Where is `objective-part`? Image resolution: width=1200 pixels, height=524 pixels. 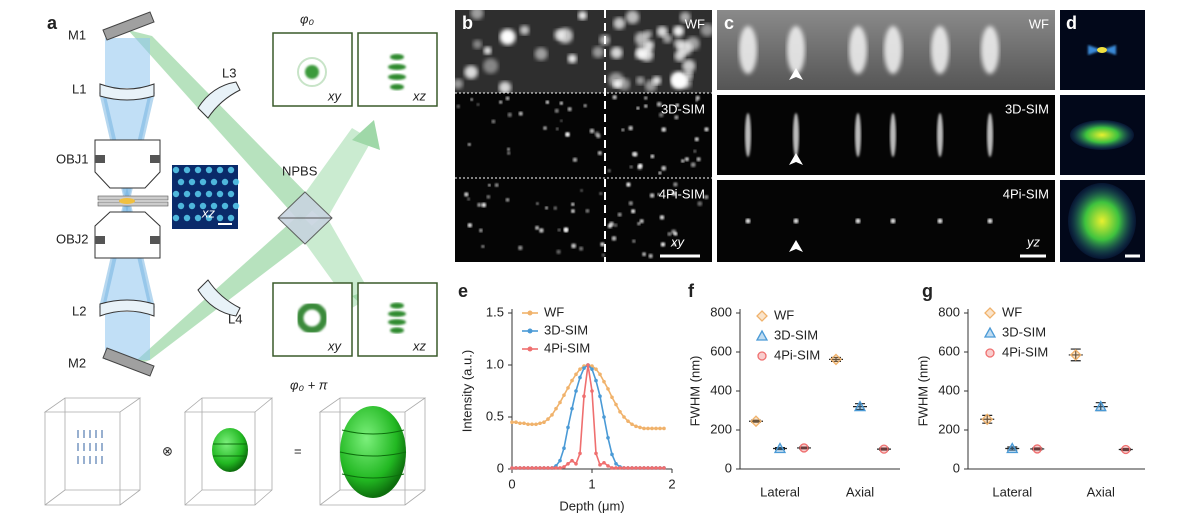
objective-part is located at coordinates (155, 159).